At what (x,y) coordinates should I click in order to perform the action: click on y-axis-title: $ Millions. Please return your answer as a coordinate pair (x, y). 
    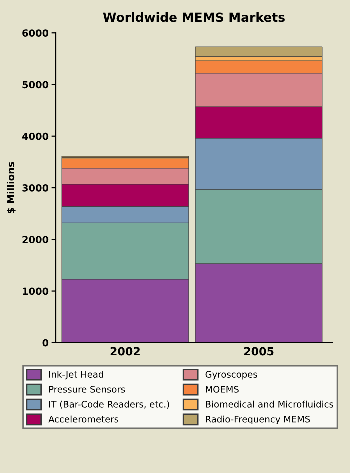
    Looking at the image, I should click on (11, 188).